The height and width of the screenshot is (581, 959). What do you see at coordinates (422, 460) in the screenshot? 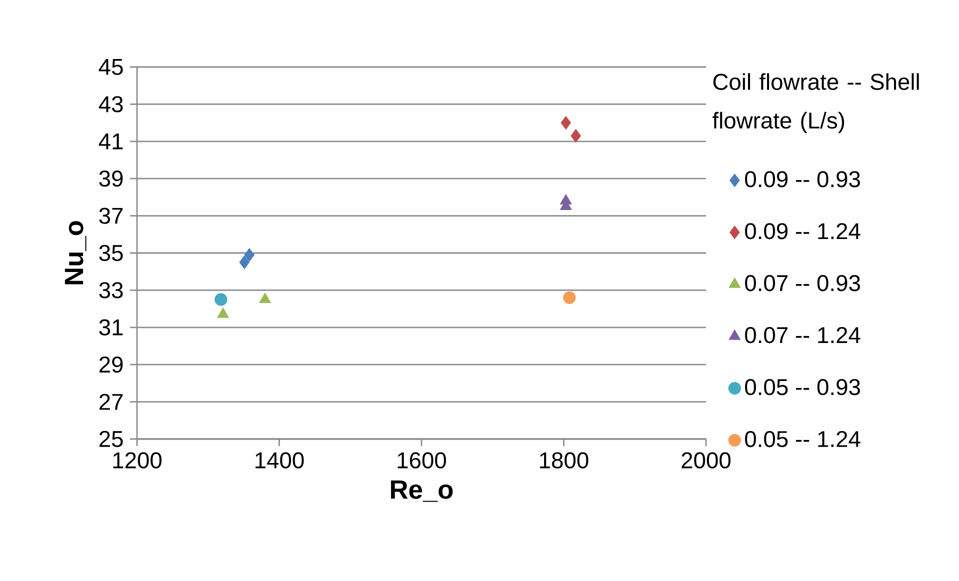
I see `x-tick-label: 1600` at bounding box center [422, 460].